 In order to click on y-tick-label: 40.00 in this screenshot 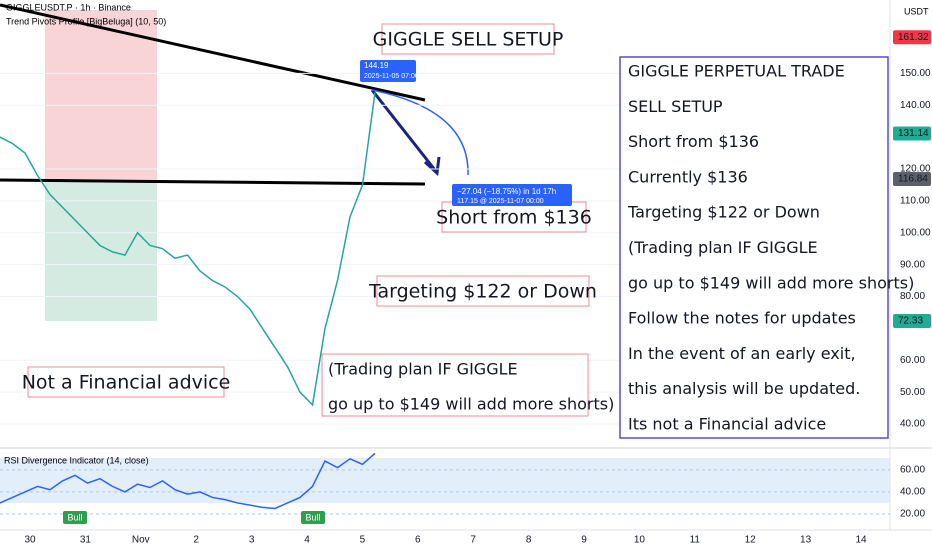, I will do `click(912, 424)`.